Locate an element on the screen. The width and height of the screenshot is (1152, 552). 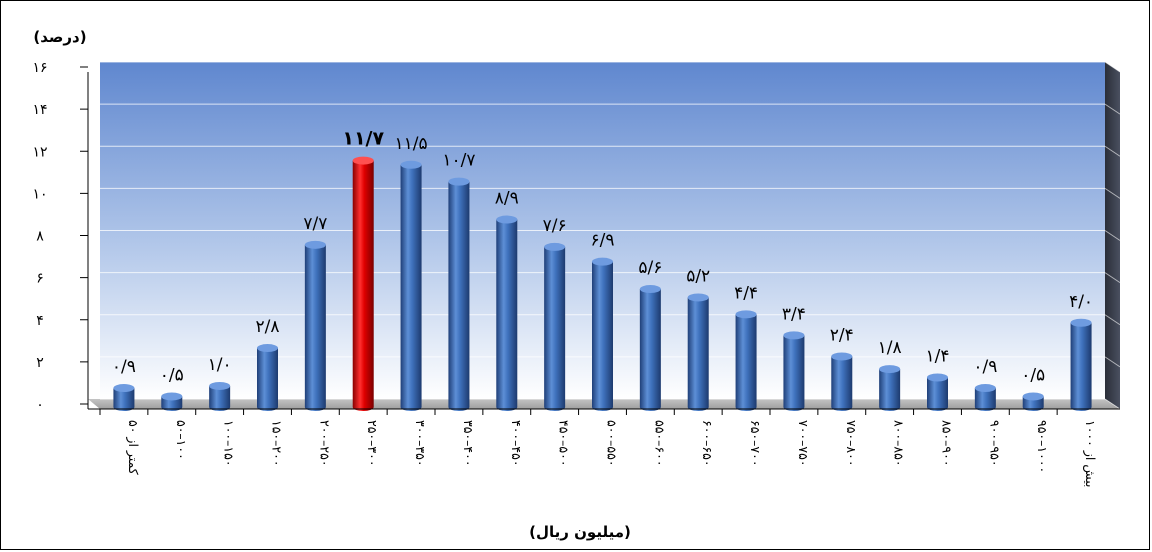
x-tick-label: بیش از ۱۰۰۰ is located at coordinates (1090, 454).